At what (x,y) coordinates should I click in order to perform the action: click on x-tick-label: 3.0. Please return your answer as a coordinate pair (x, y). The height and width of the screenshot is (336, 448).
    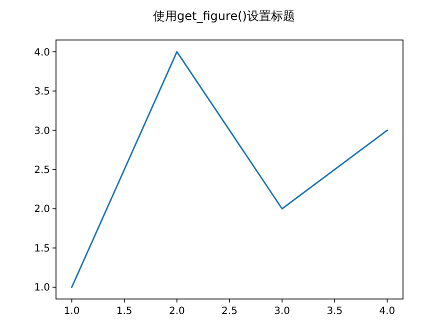
    Looking at the image, I should click on (282, 311).